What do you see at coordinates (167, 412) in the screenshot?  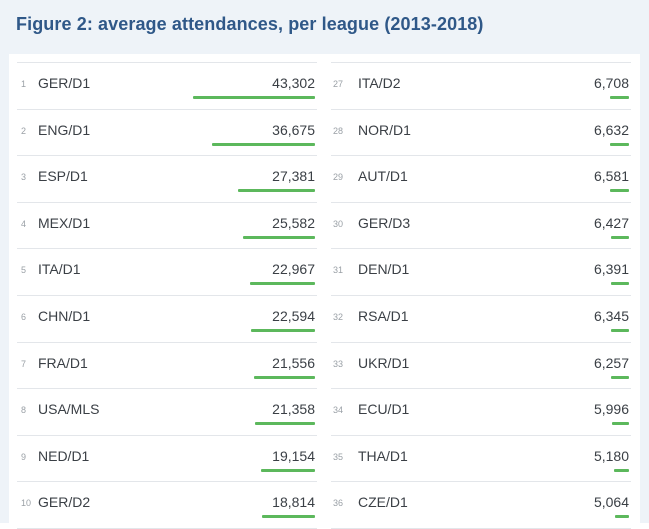 I see `table-row: 8 USA/MLS 21,358` at bounding box center [167, 412].